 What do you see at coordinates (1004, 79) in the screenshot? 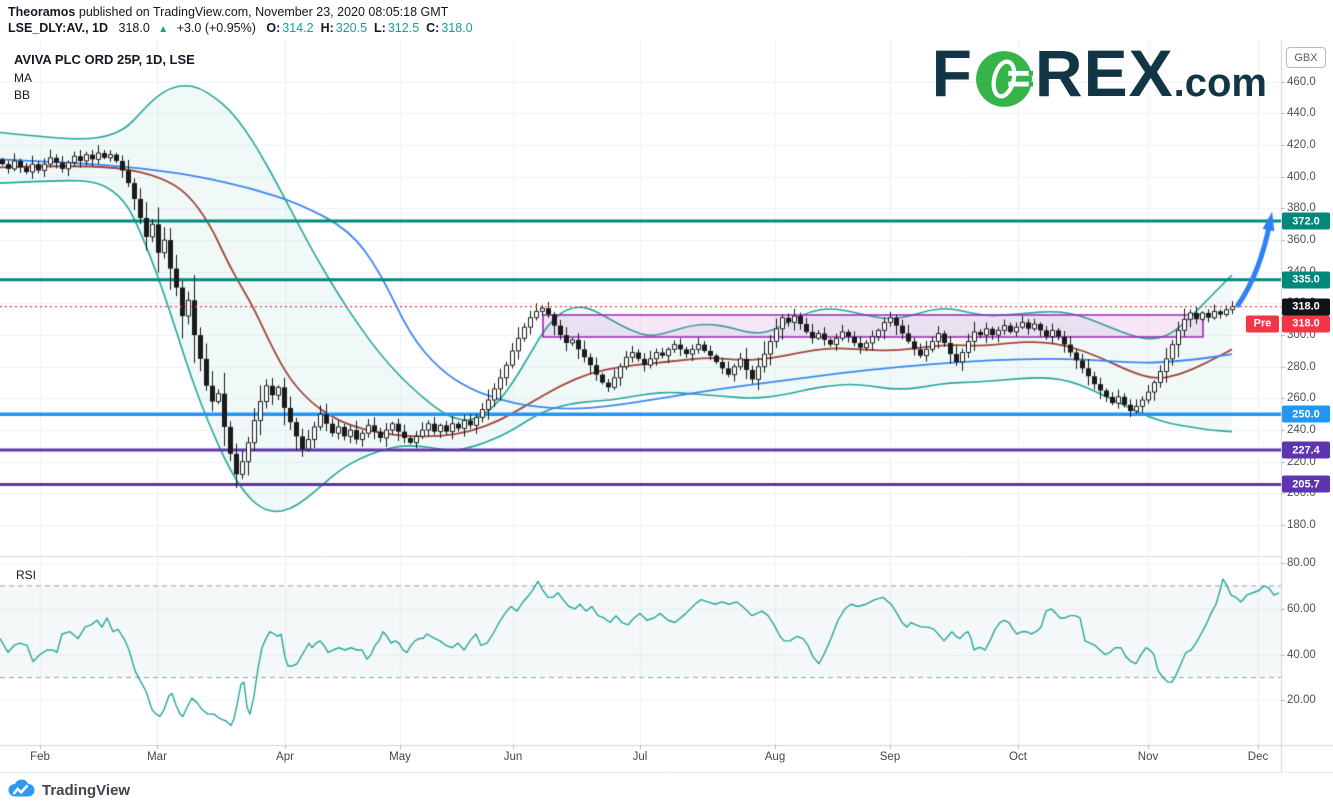
I see `forex-o-icon` at bounding box center [1004, 79].